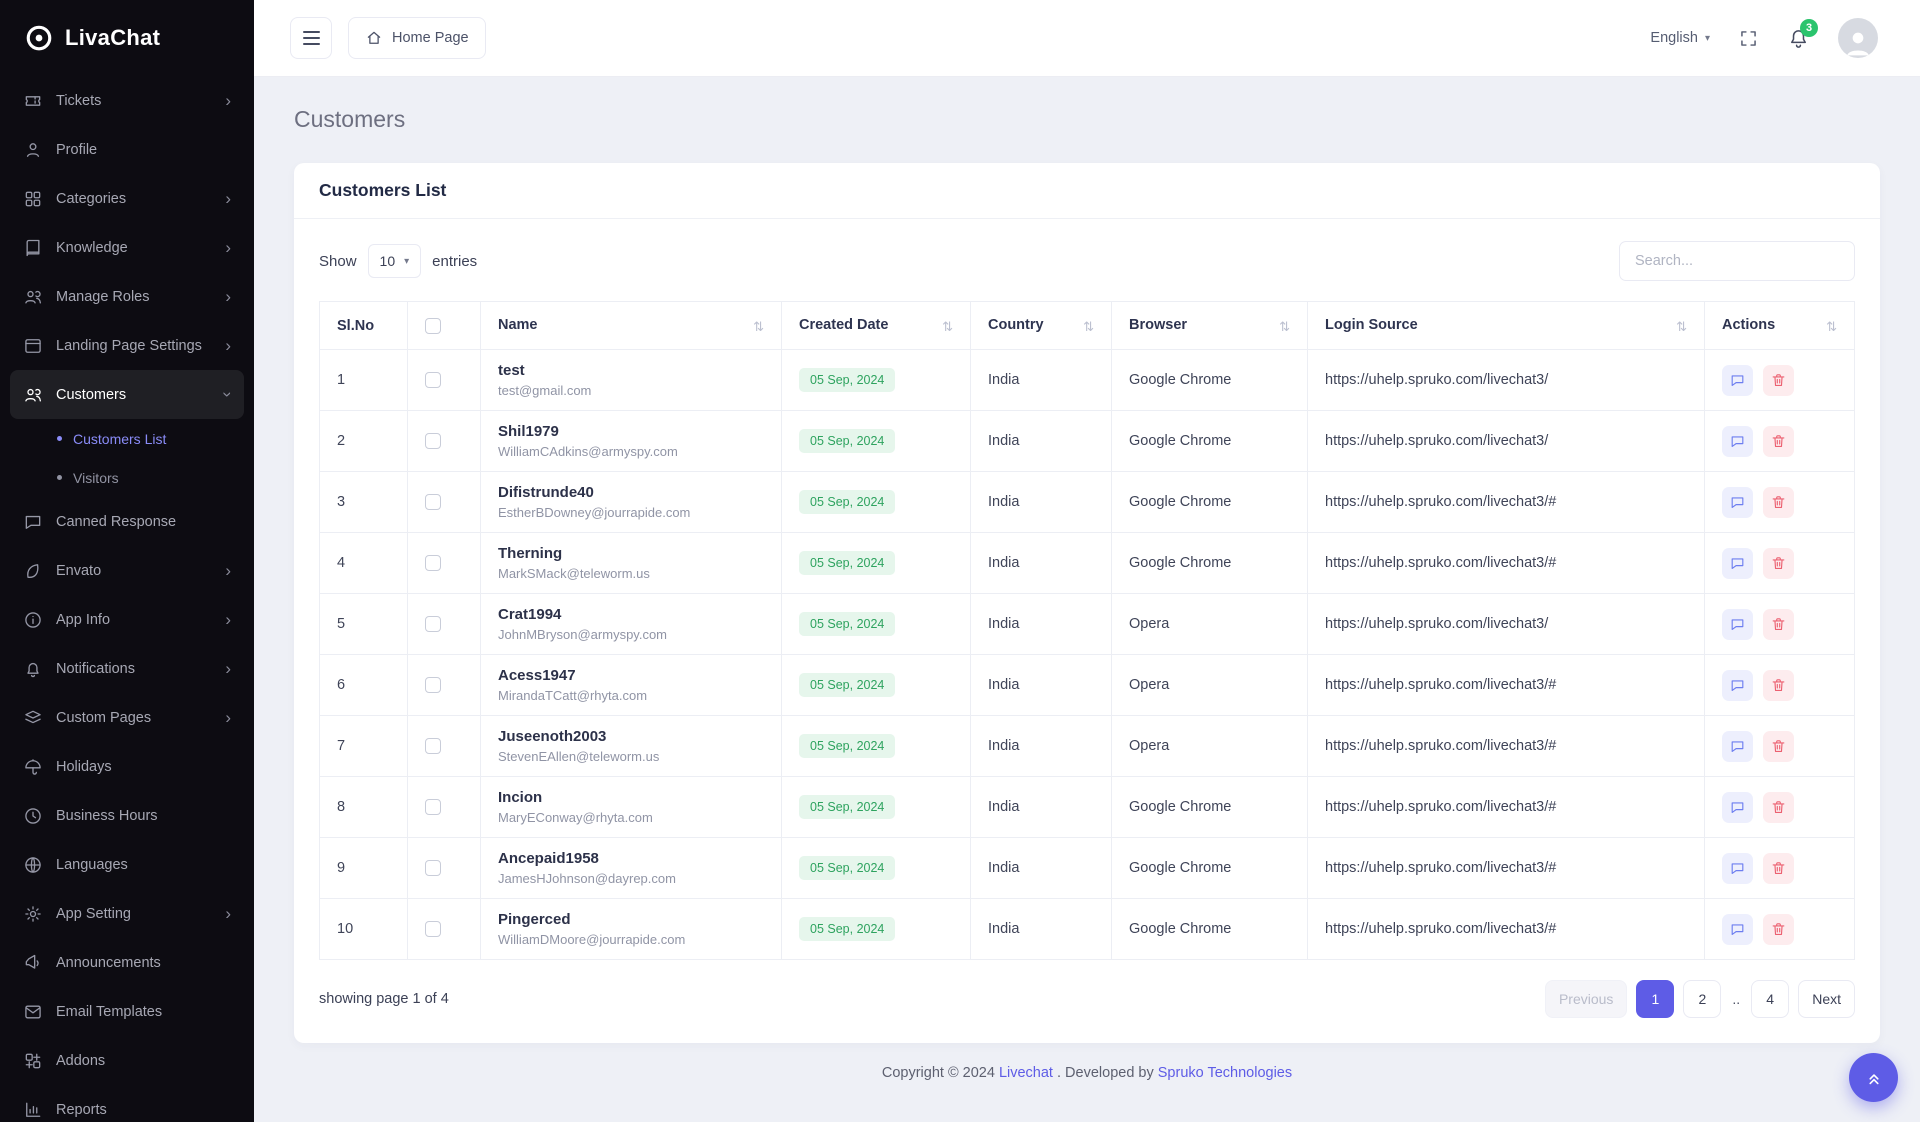 The width and height of the screenshot is (1920, 1122). Describe the element at coordinates (127, 198) in the screenshot. I see `sidebar-item-categories: Categories ›` at that location.